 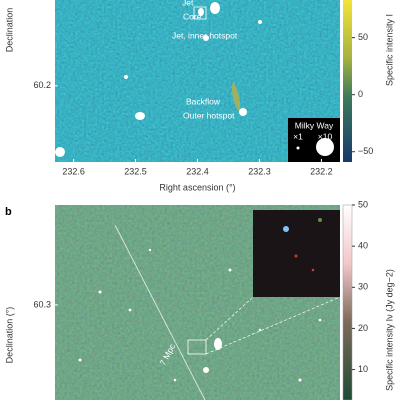 I want to click on colorbar-tick-label: 20, so click(x=363, y=328).